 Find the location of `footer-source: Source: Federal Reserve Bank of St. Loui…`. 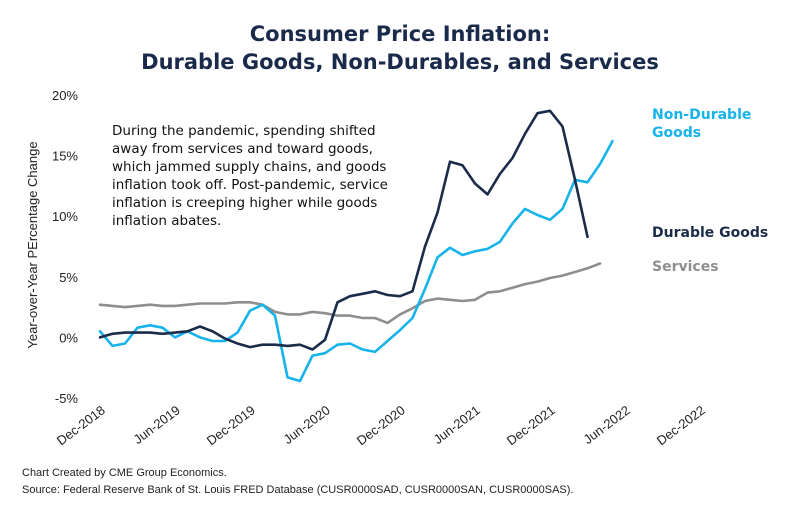

footer-source: Source: Federal Reserve Bank of St. Loui… is located at coordinates (297, 490).